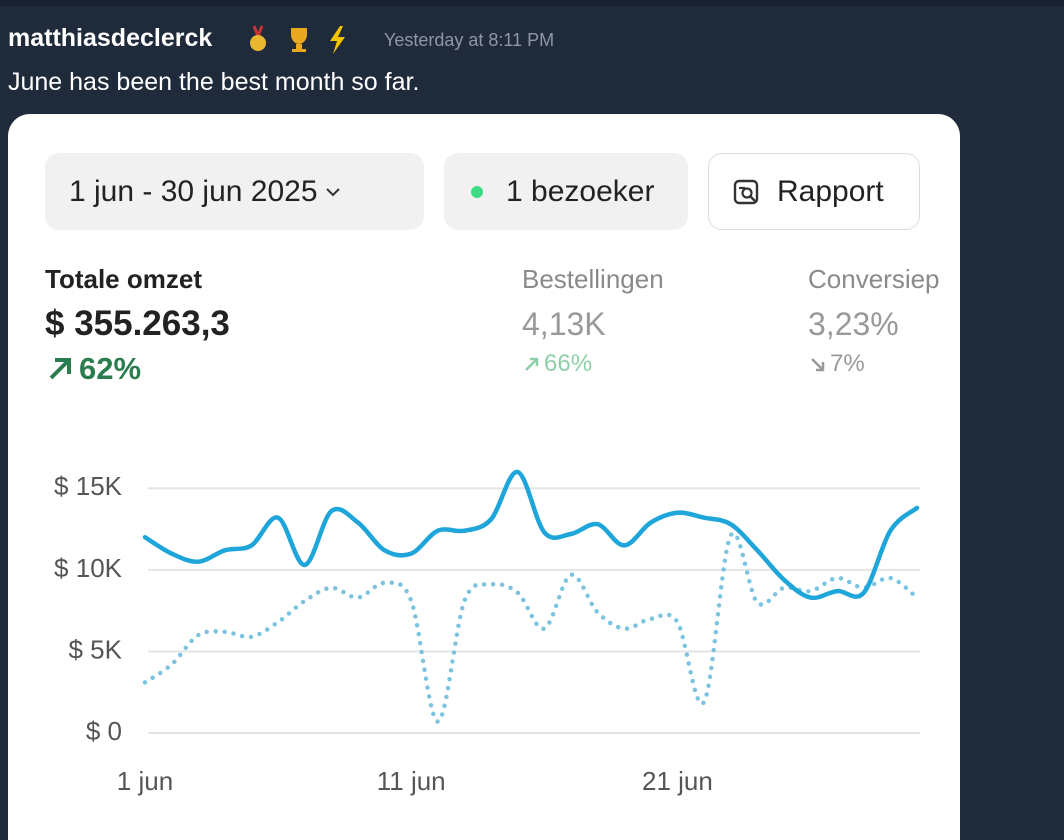  Describe the element at coordinates (564, 324) in the screenshot. I see `metric-value: 4,13K` at that location.